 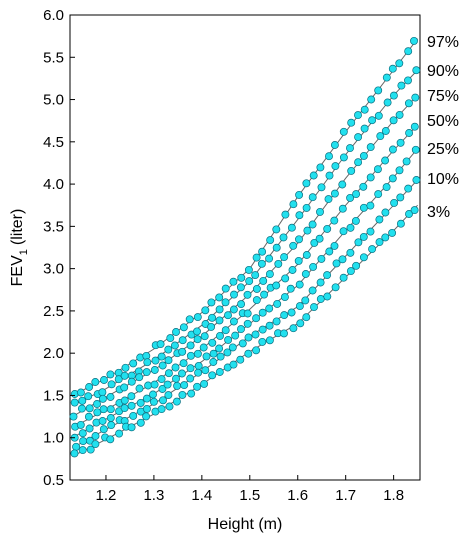 I want to click on y-axis-title-unit: (liter), so click(x=17, y=227).